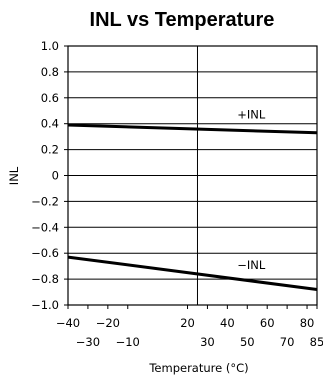  I want to click on y-tick-label-0: 1.0, so click(50, 46).